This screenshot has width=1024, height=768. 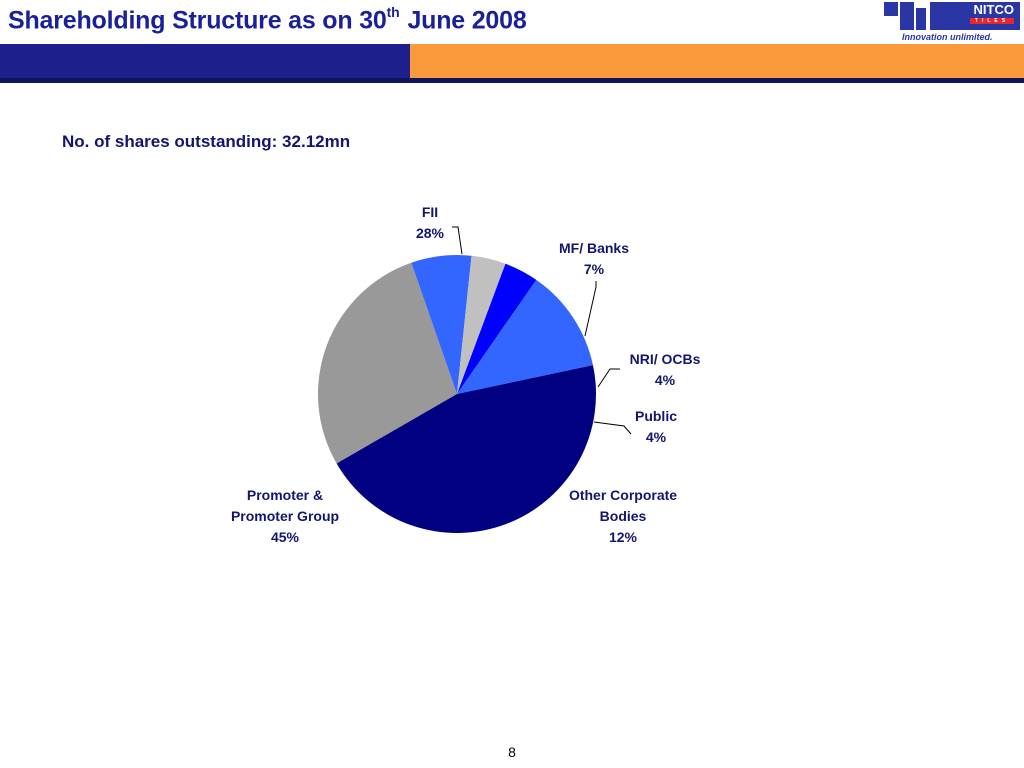 What do you see at coordinates (430, 212) in the screenshot?
I see `slice-category: FII` at bounding box center [430, 212].